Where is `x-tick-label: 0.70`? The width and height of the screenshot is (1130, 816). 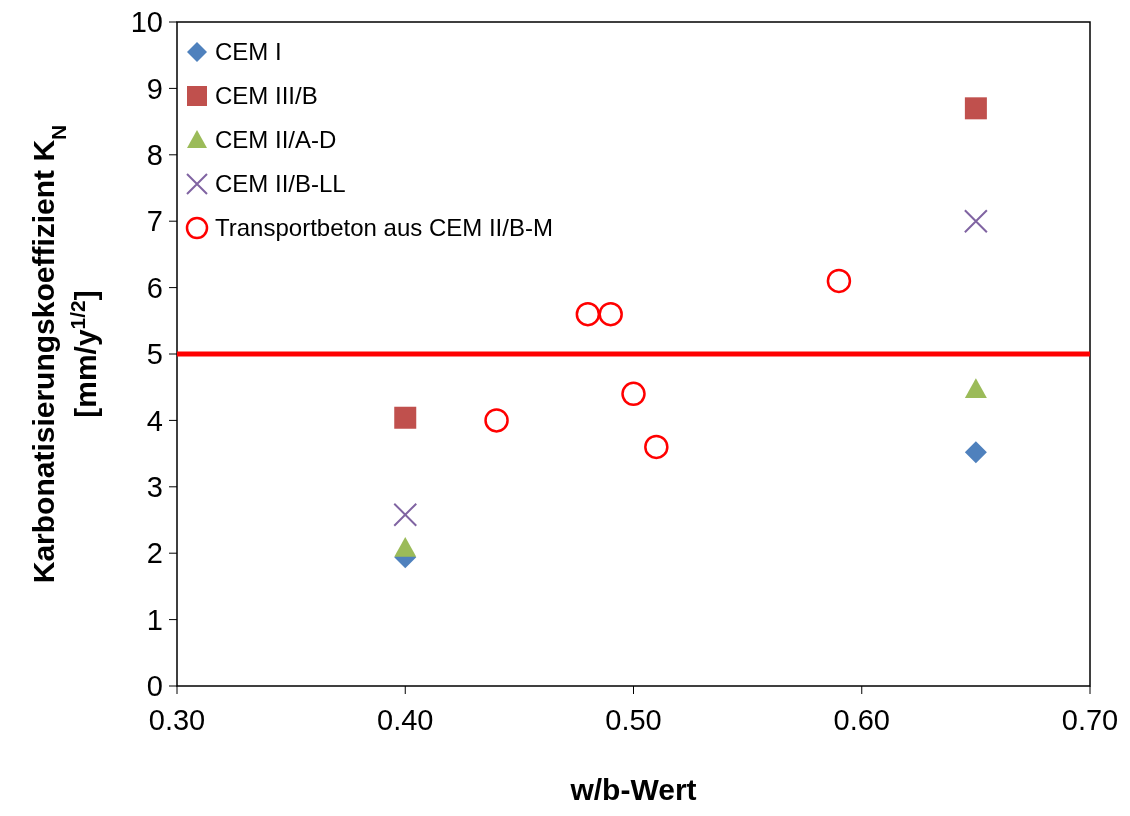 x-tick-label: 0.70 is located at coordinates (1090, 720).